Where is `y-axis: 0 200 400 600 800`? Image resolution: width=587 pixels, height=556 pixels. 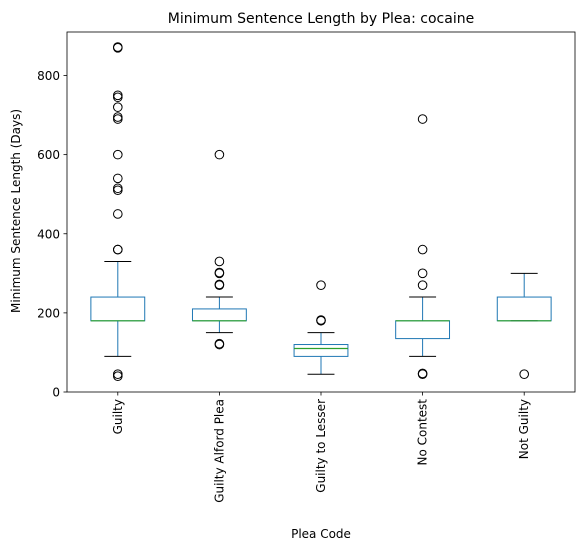 y-axis: 0 200 400 600 800 is located at coordinates (52, 234).